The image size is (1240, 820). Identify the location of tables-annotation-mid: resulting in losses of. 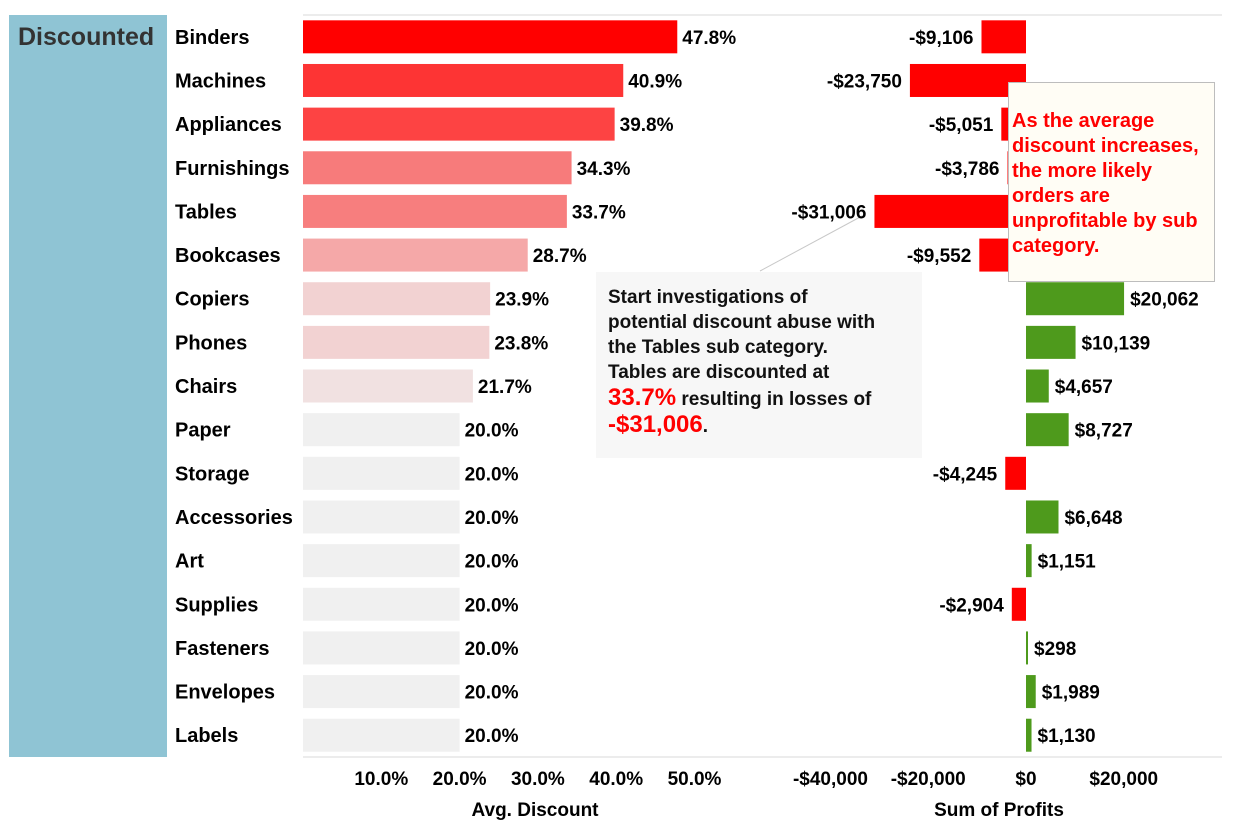
(774, 399).